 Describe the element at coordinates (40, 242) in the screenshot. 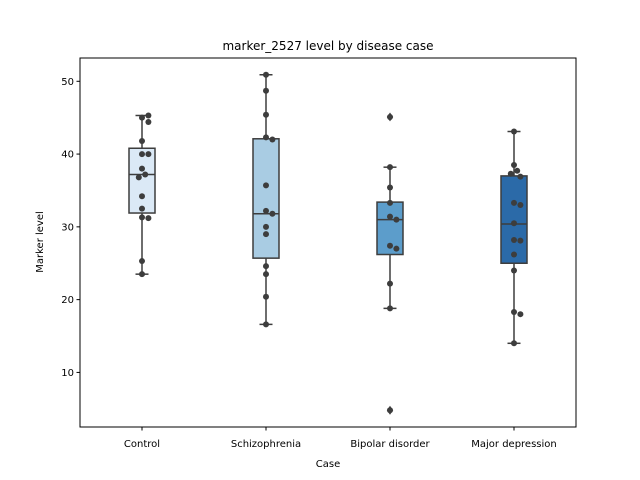

I see `y-axis-label: Marker level` at that location.